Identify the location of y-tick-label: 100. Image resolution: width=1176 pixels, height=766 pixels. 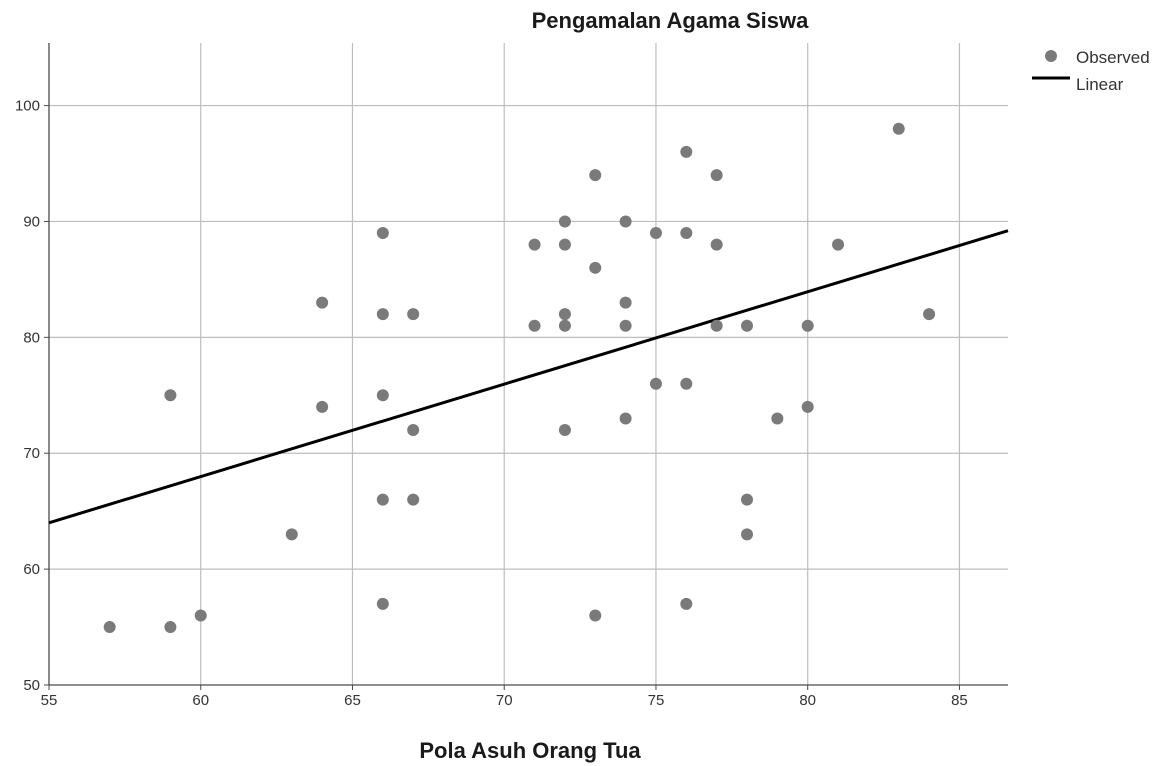
(27, 106).